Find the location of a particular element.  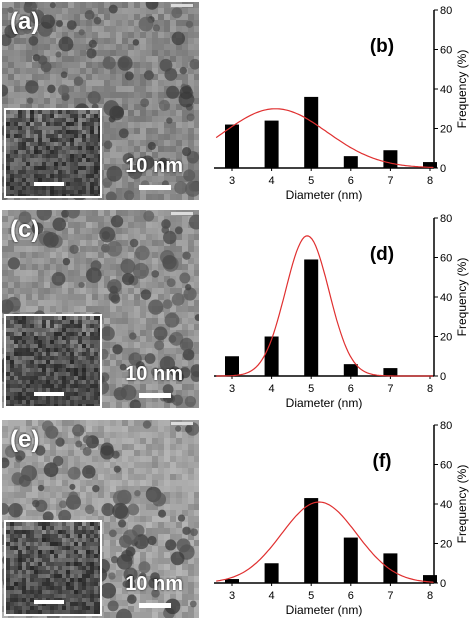

panel-label: (d) is located at coordinates (382, 254).